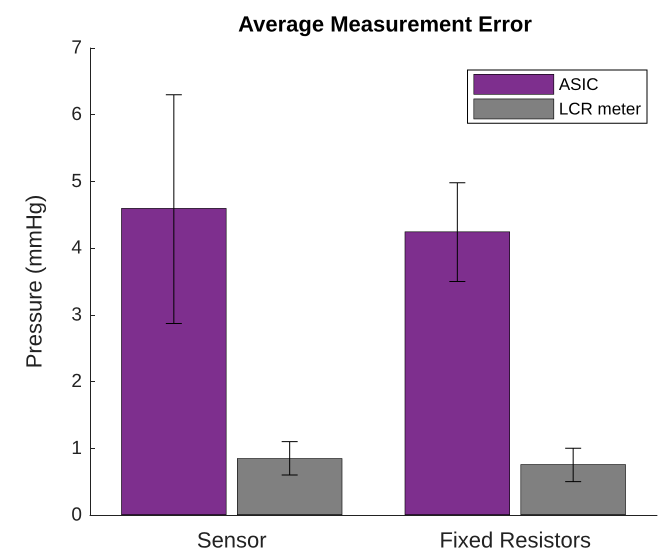  Describe the element at coordinates (34, 281) in the screenshot. I see `y-axis-title: Pressure (mmHg)` at that location.